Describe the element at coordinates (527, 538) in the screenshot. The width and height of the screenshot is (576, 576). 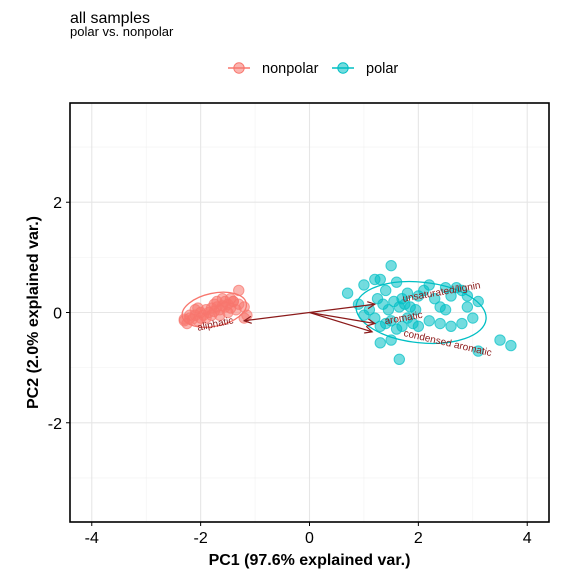
I see `x-tick-label: 4` at that location.